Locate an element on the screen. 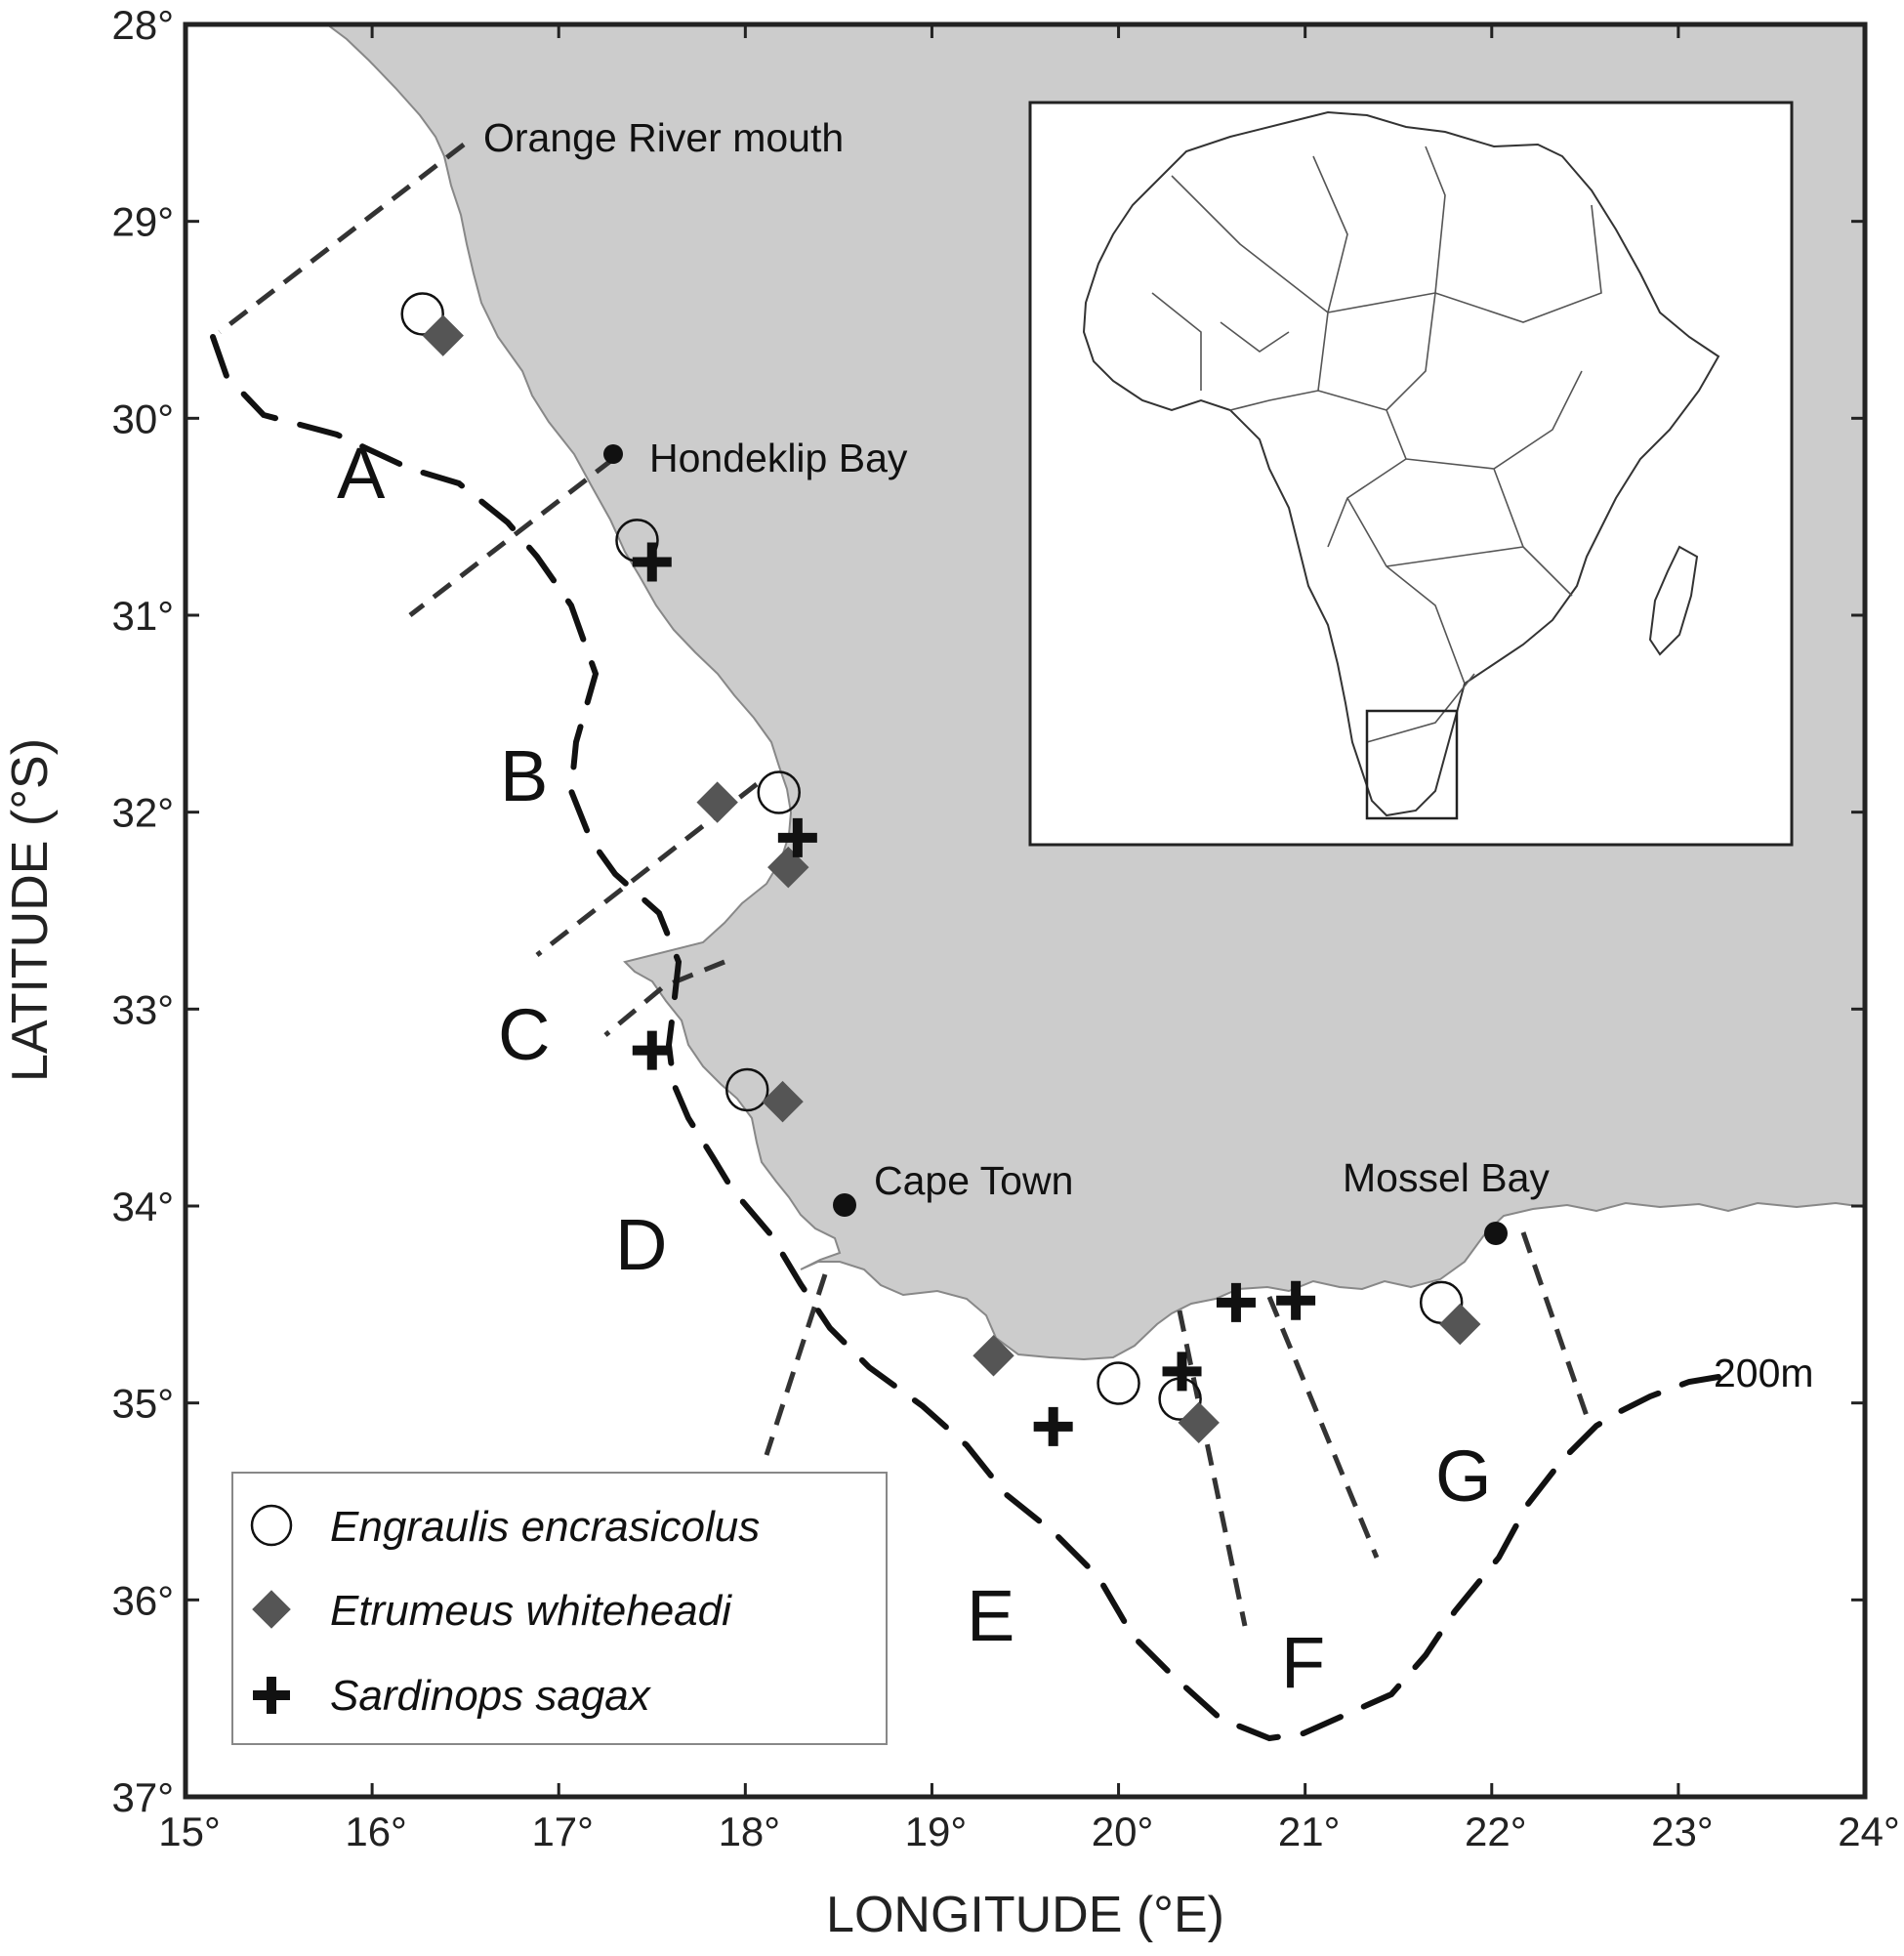  x-axis-title: LONGITUDE (°E) is located at coordinates (1025, 1915).